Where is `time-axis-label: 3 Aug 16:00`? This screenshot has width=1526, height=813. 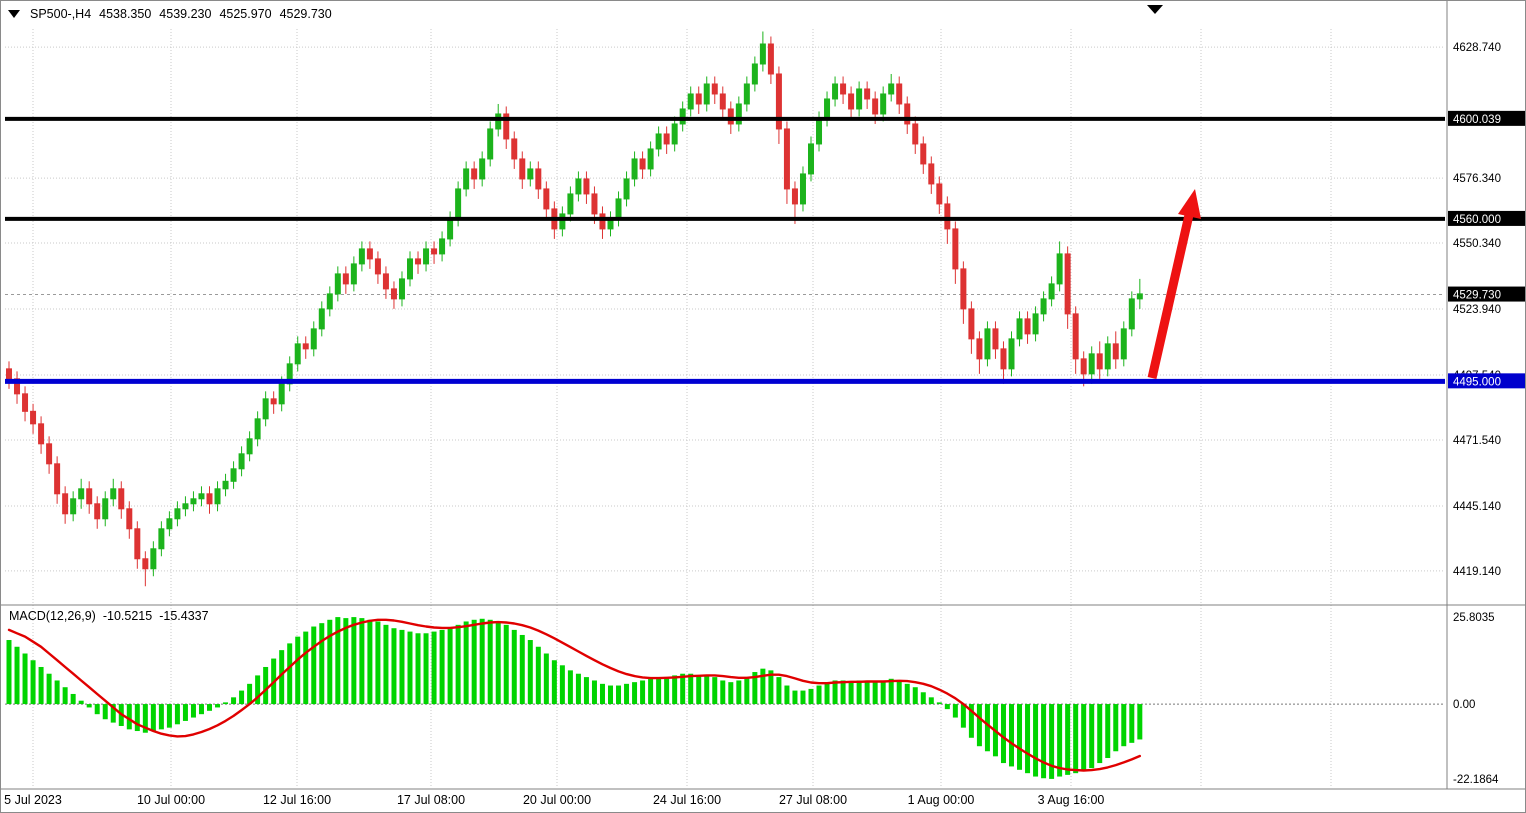 time-axis-label: 3 Aug 16:00 is located at coordinates (1071, 800).